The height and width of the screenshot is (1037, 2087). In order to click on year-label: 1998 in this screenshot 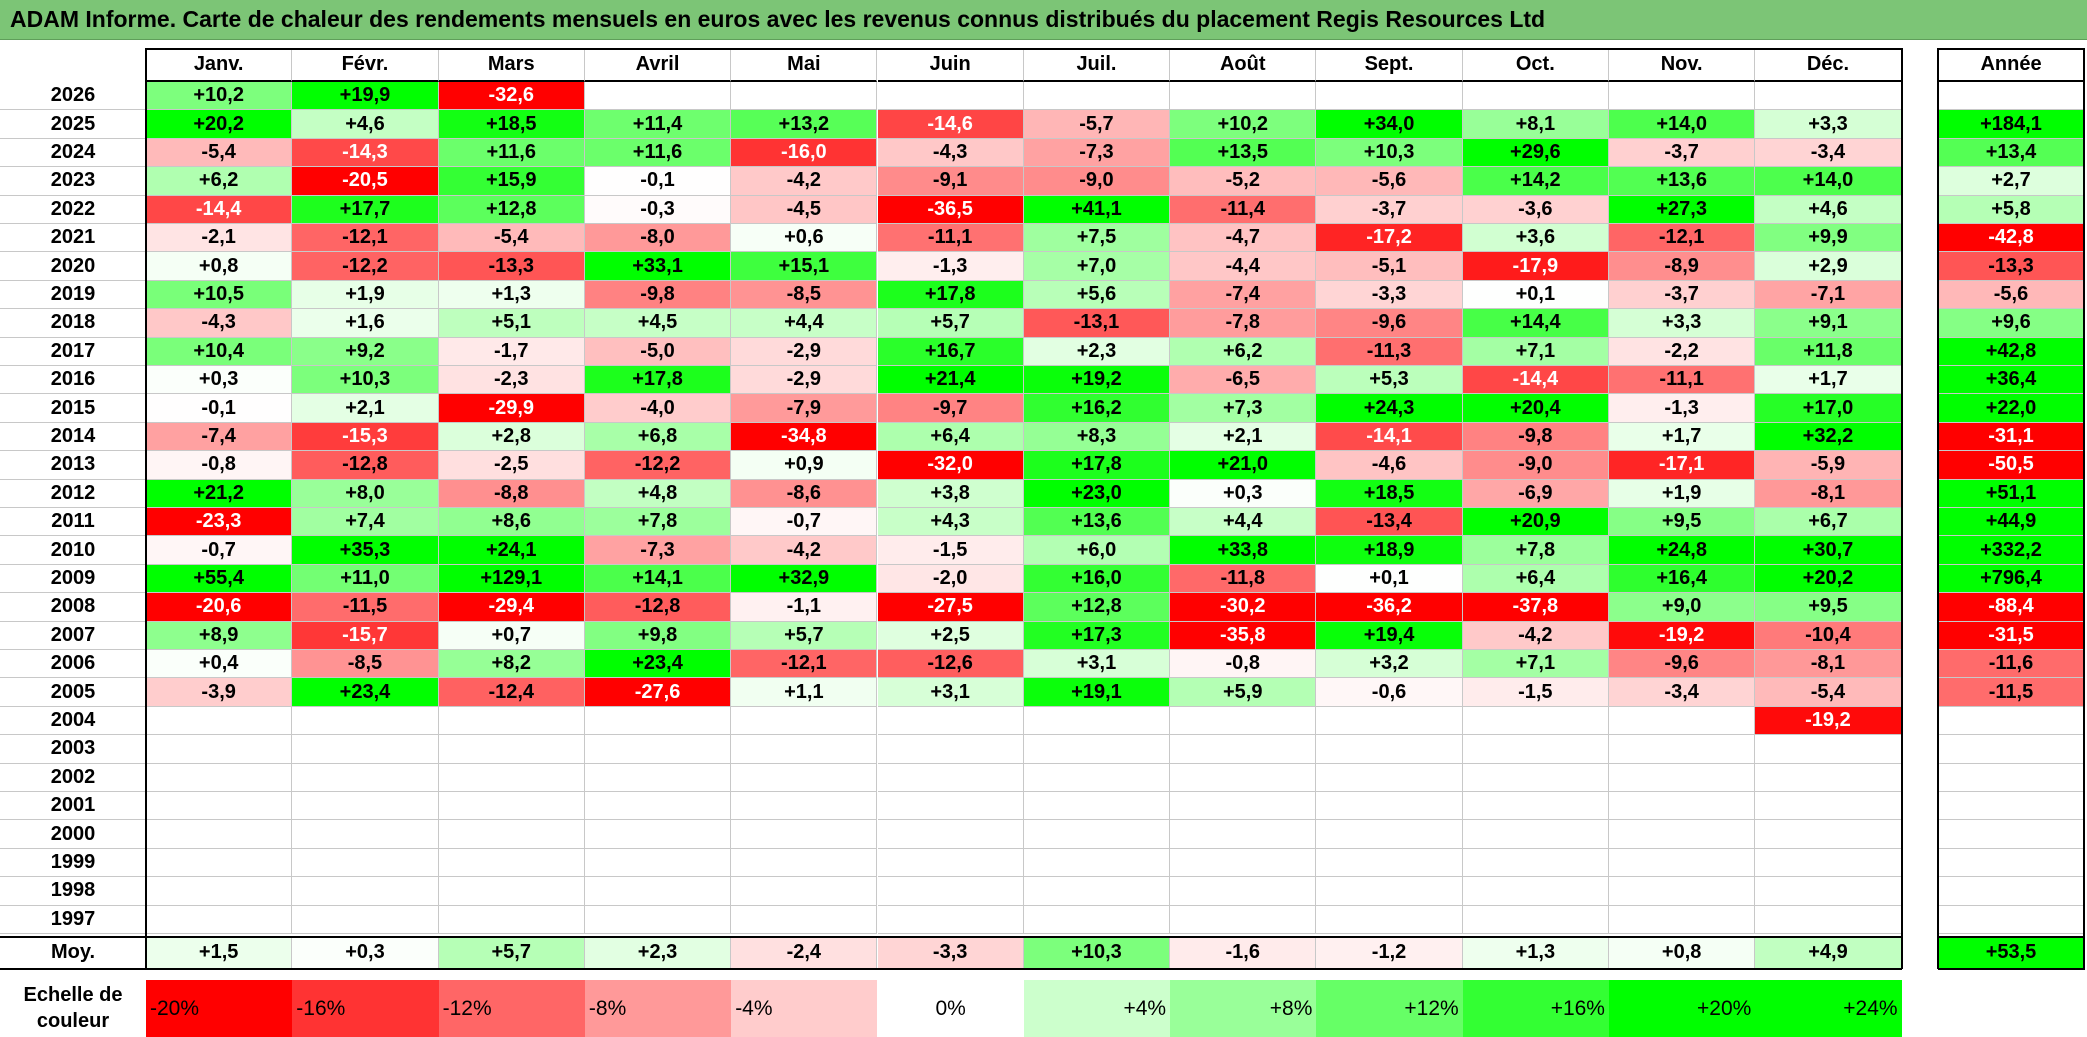, I will do `click(73, 891)`.